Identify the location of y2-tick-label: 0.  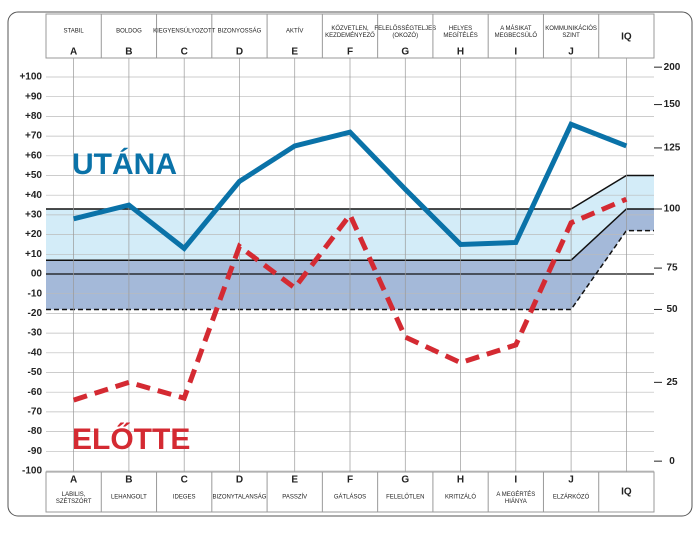
(672, 461).